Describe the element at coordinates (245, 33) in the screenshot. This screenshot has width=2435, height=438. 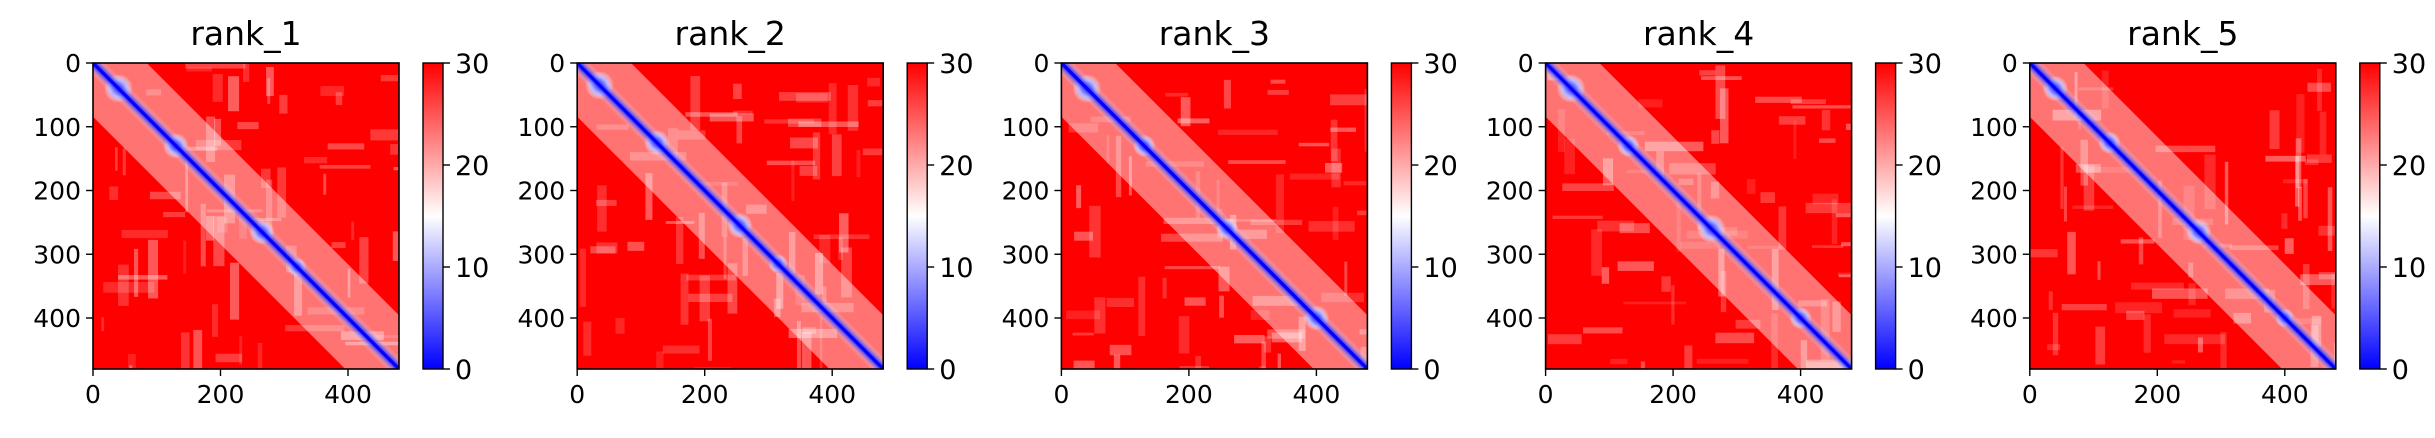
I see `panel-title: rank_1` at that location.